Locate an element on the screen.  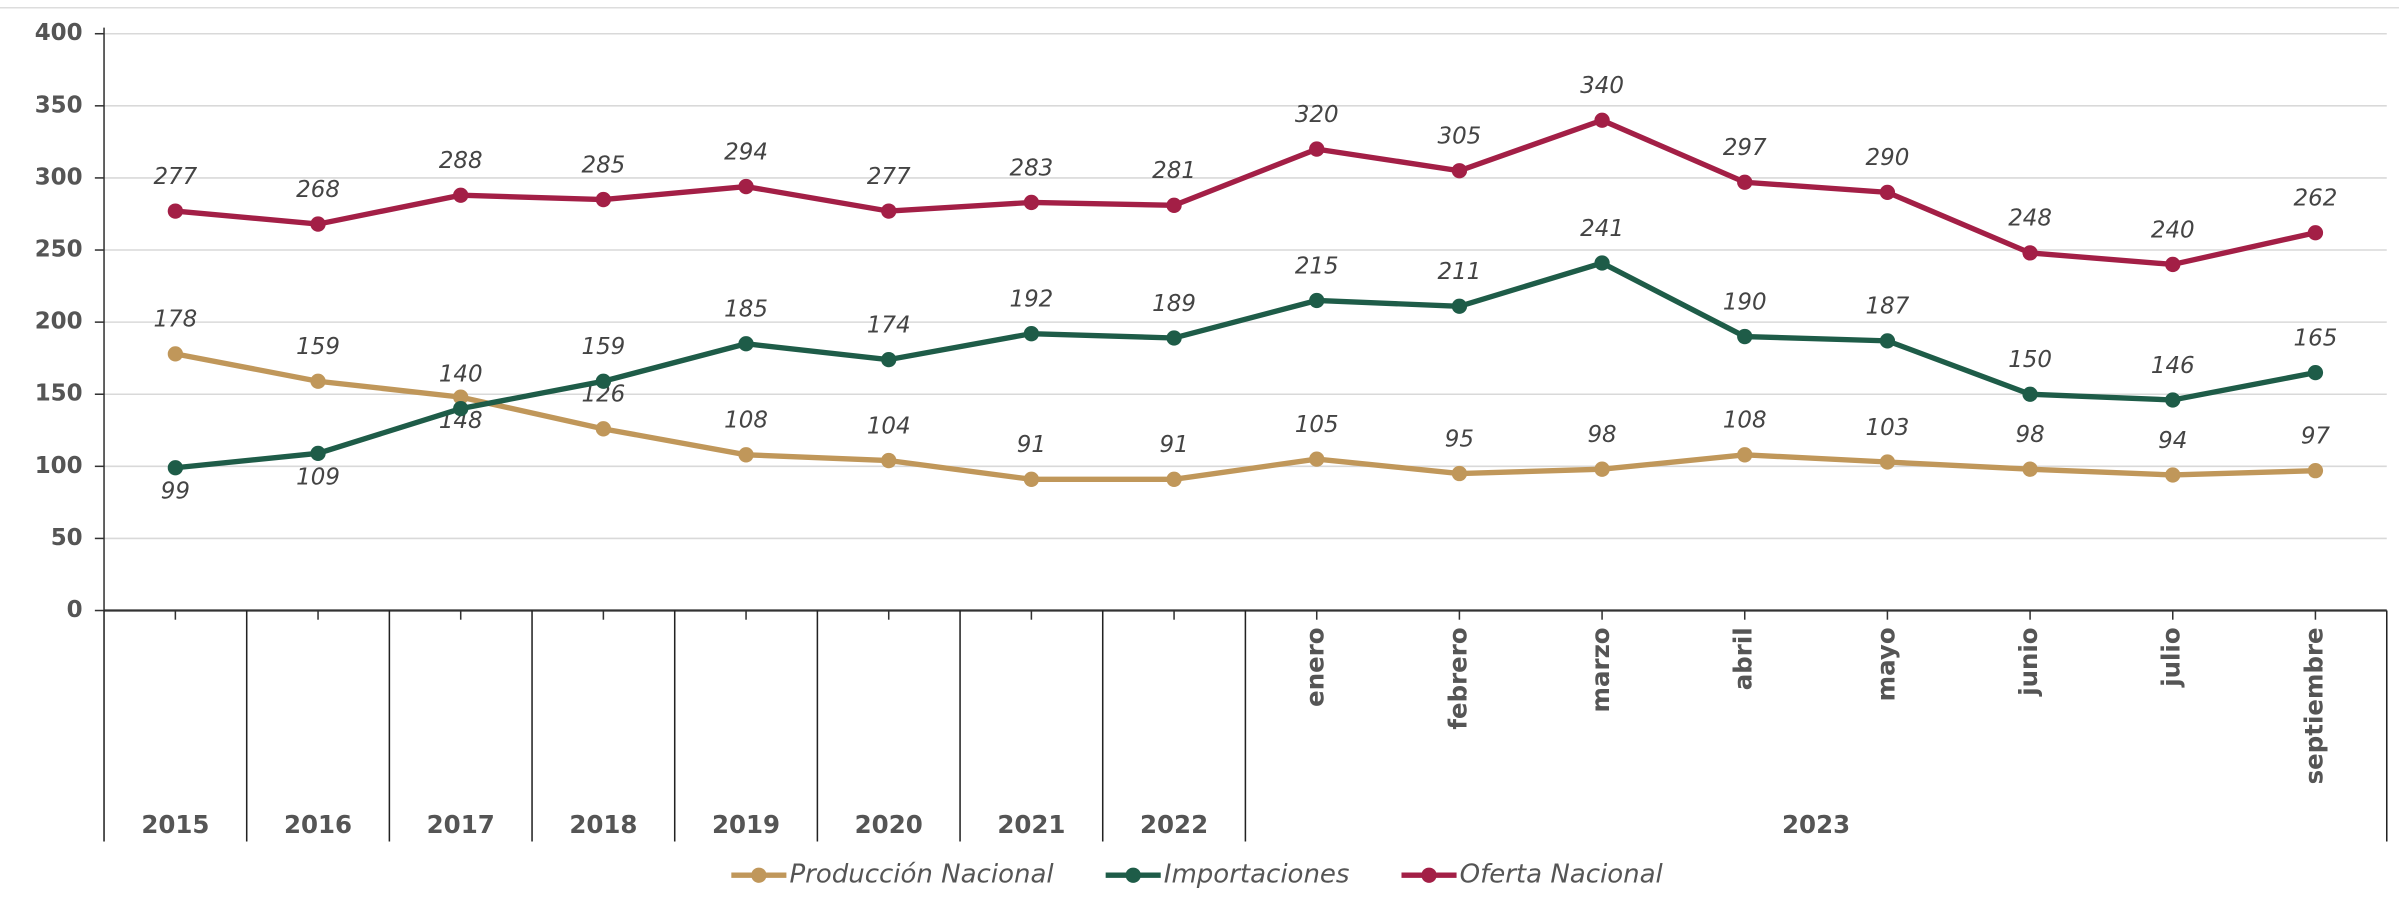
data-label: 294 is located at coordinates (746, 152).